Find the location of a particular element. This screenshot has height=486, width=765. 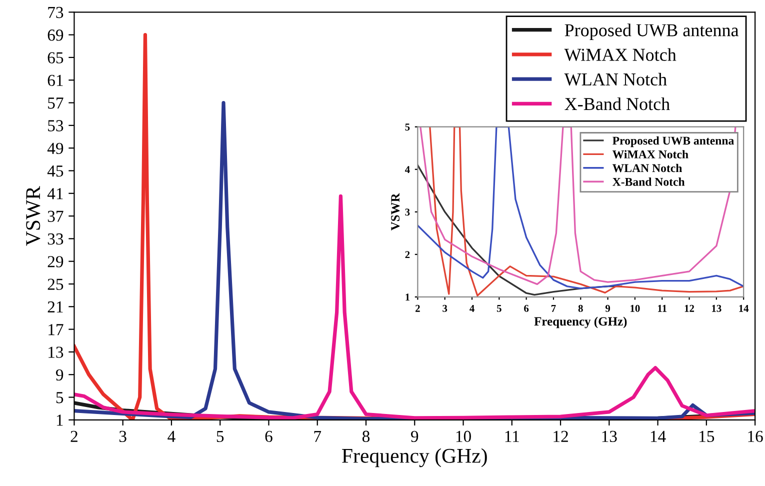

y-tick-label: 65 is located at coordinates (56, 58).